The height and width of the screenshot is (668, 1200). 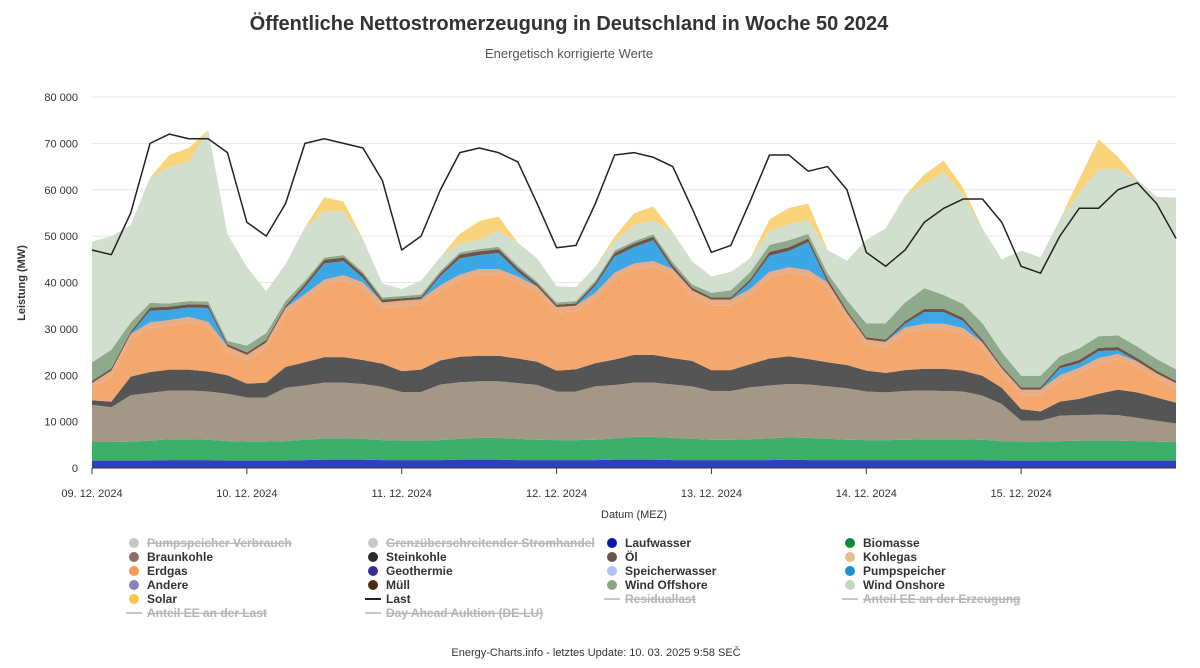 What do you see at coordinates (180, 557) in the screenshot?
I see `legend-label: Braunkohle` at bounding box center [180, 557].